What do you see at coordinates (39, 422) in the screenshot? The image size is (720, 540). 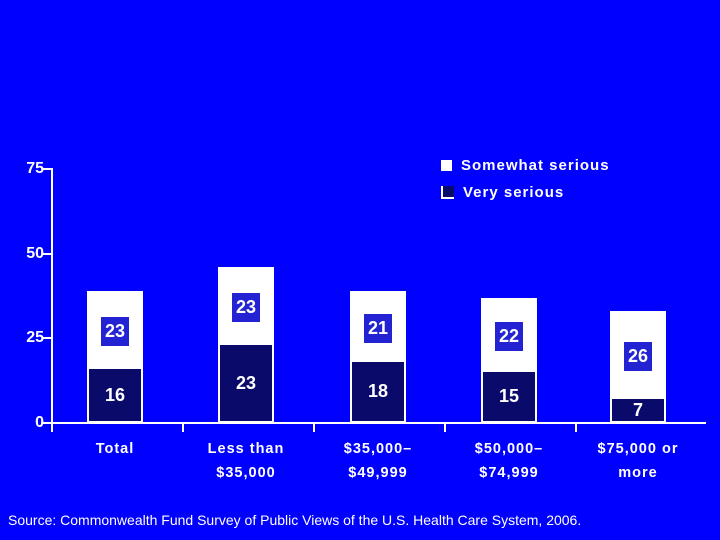 I see `y-axis-tick-label: 0` at bounding box center [39, 422].